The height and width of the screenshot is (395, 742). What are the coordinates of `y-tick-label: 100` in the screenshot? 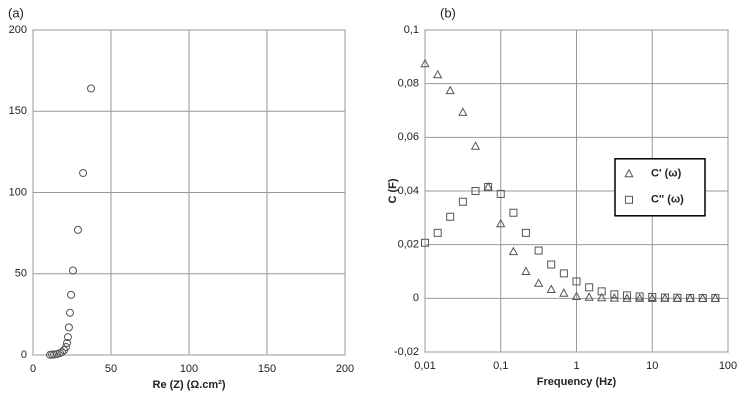 It's located at (18, 192).